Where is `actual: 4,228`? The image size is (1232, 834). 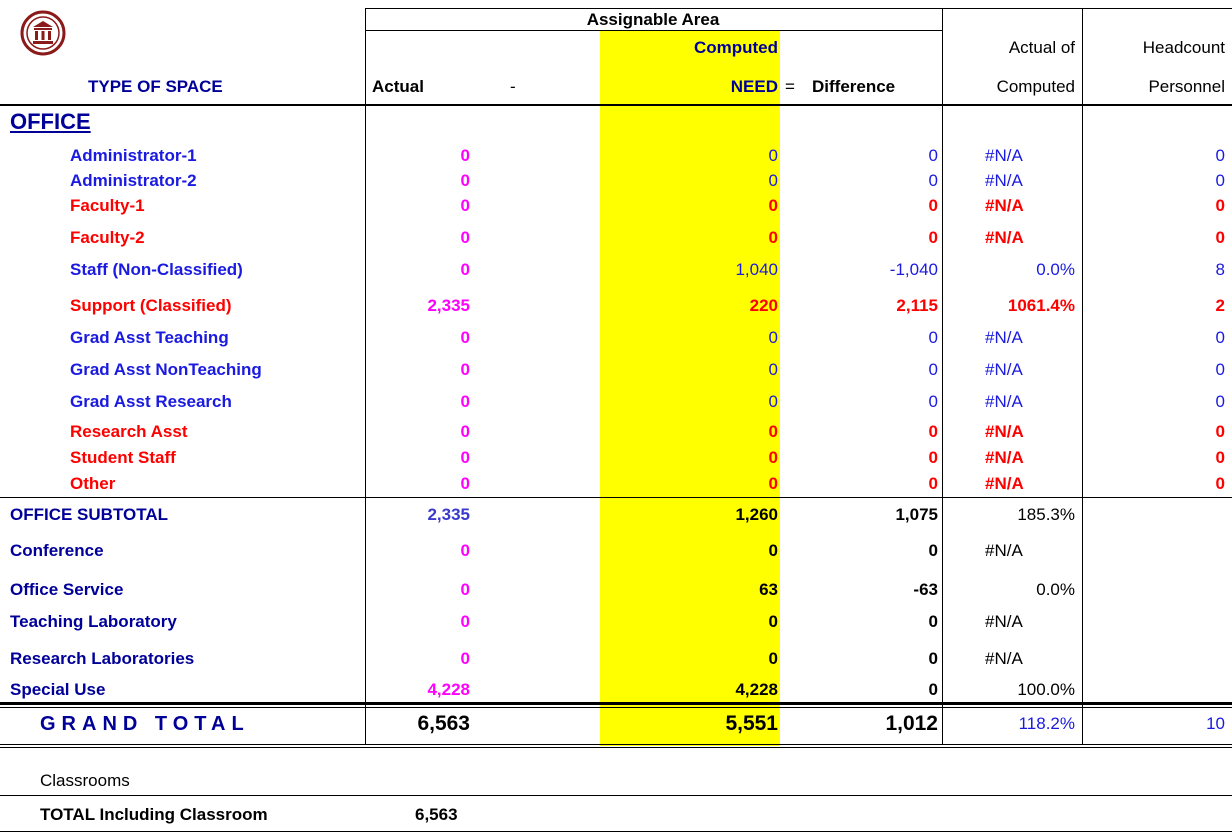
actual: 4,228 is located at coordinates (448, 689).